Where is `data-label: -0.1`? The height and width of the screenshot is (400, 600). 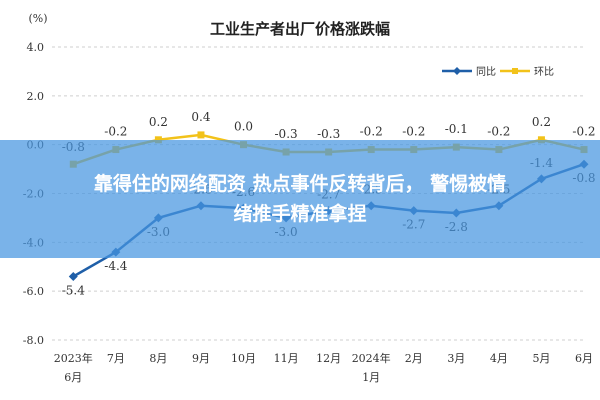 data-label: -0.1 is located at coordinates (456, 129).